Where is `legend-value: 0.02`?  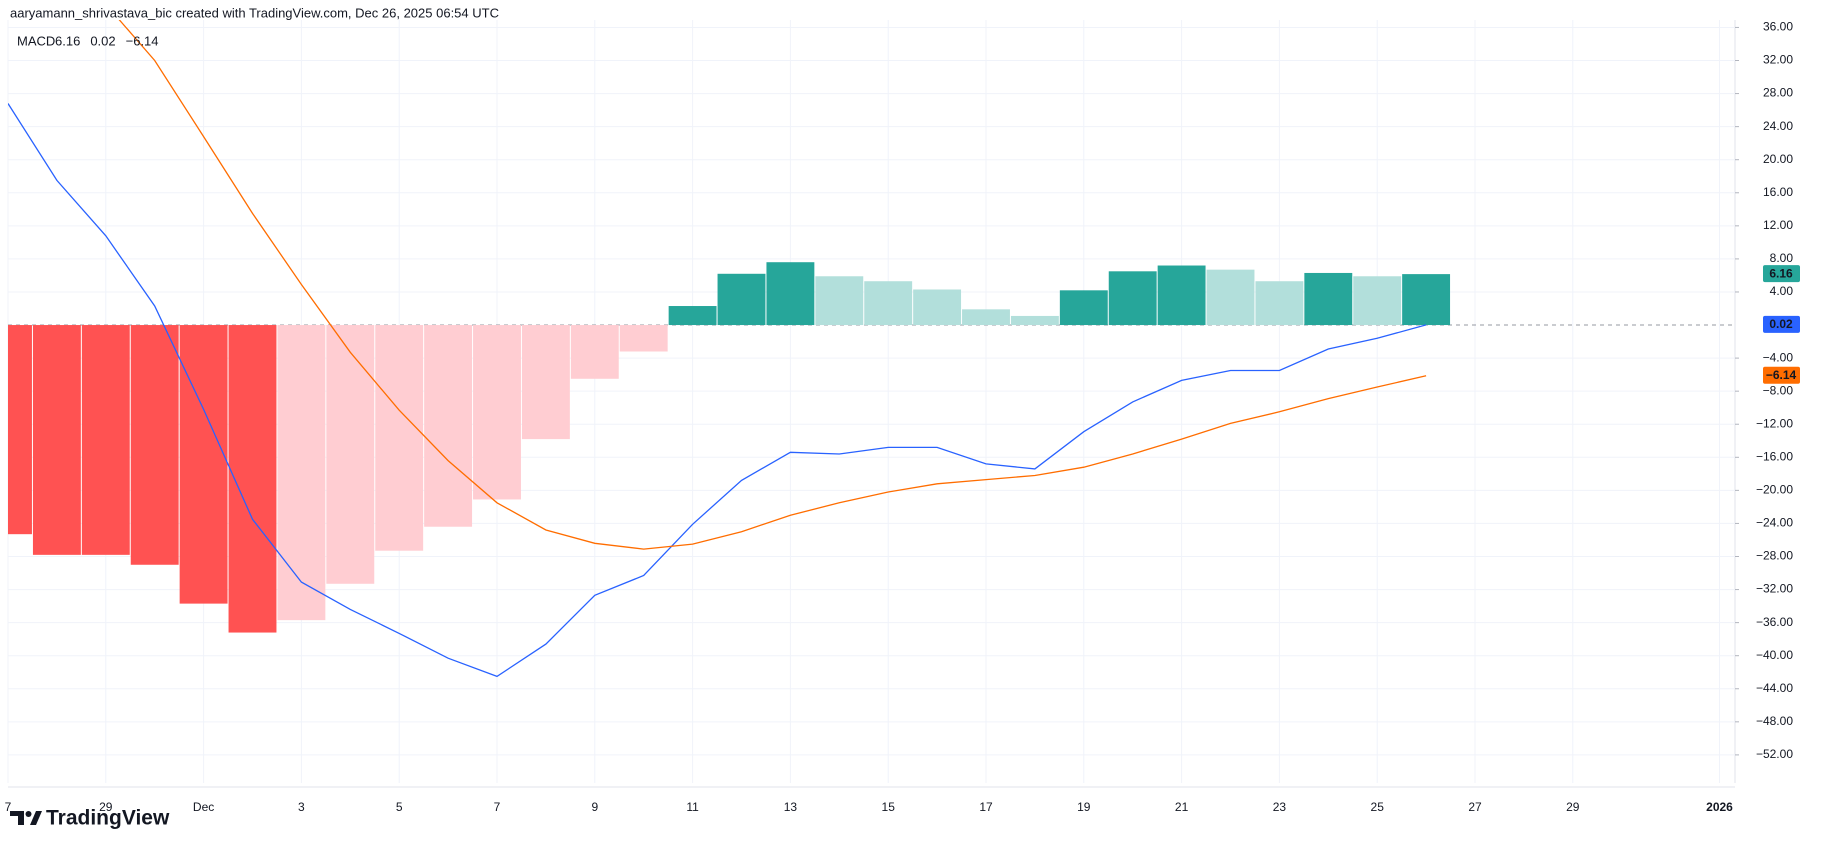
legend-value: 0.02 is located at coordinates (102, 40).